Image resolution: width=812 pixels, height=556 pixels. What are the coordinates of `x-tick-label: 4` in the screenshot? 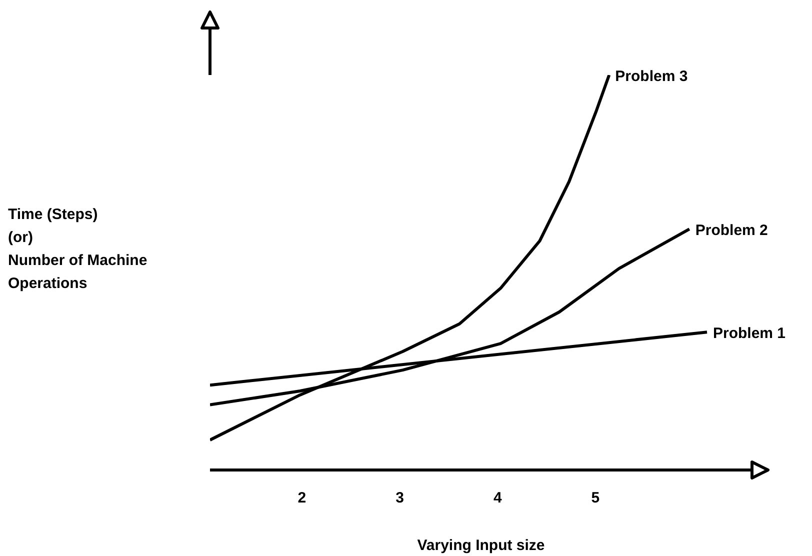 It's located at (497, 498).